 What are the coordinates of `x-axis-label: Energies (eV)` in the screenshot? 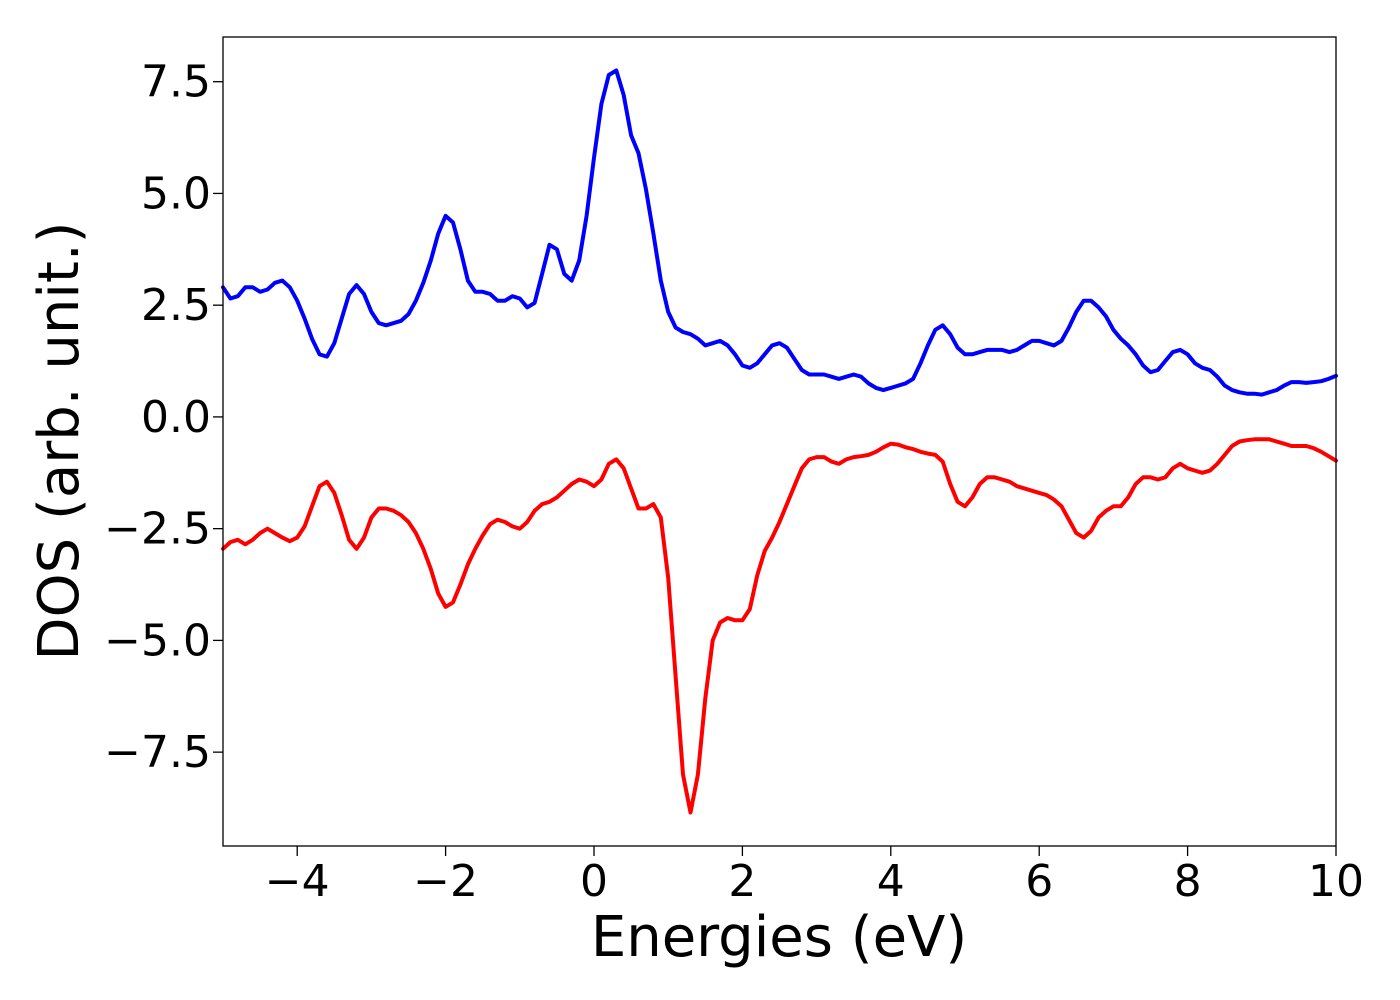 It's located at (779, 937).